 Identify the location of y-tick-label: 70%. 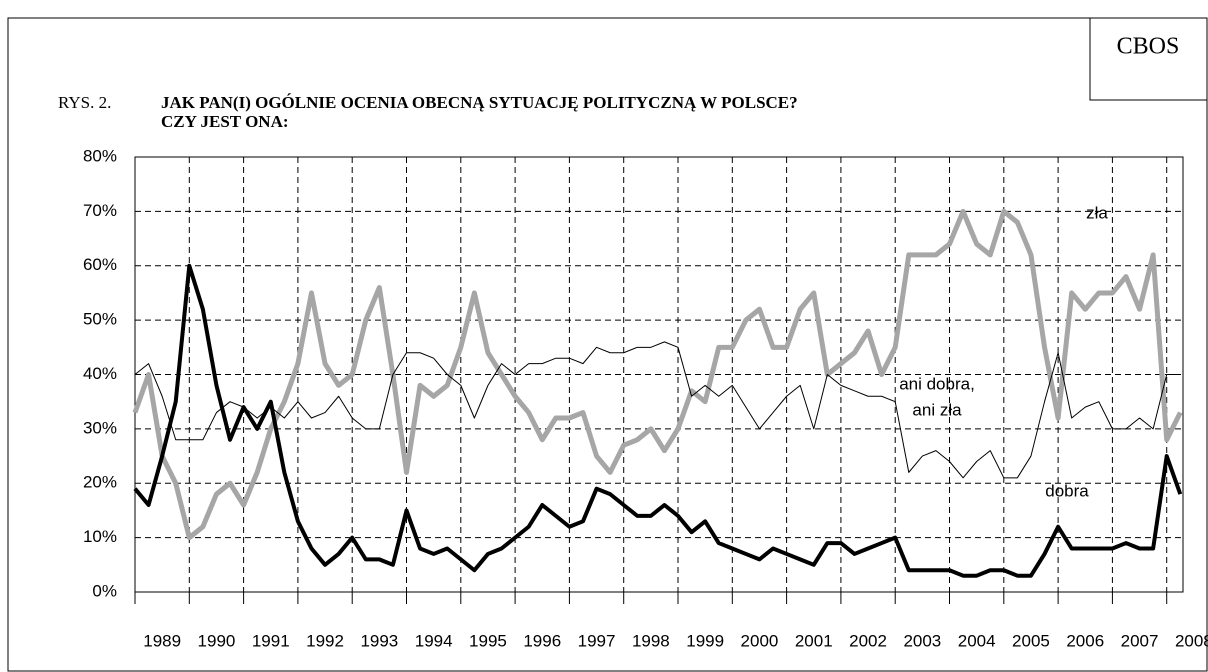
(100, 210).